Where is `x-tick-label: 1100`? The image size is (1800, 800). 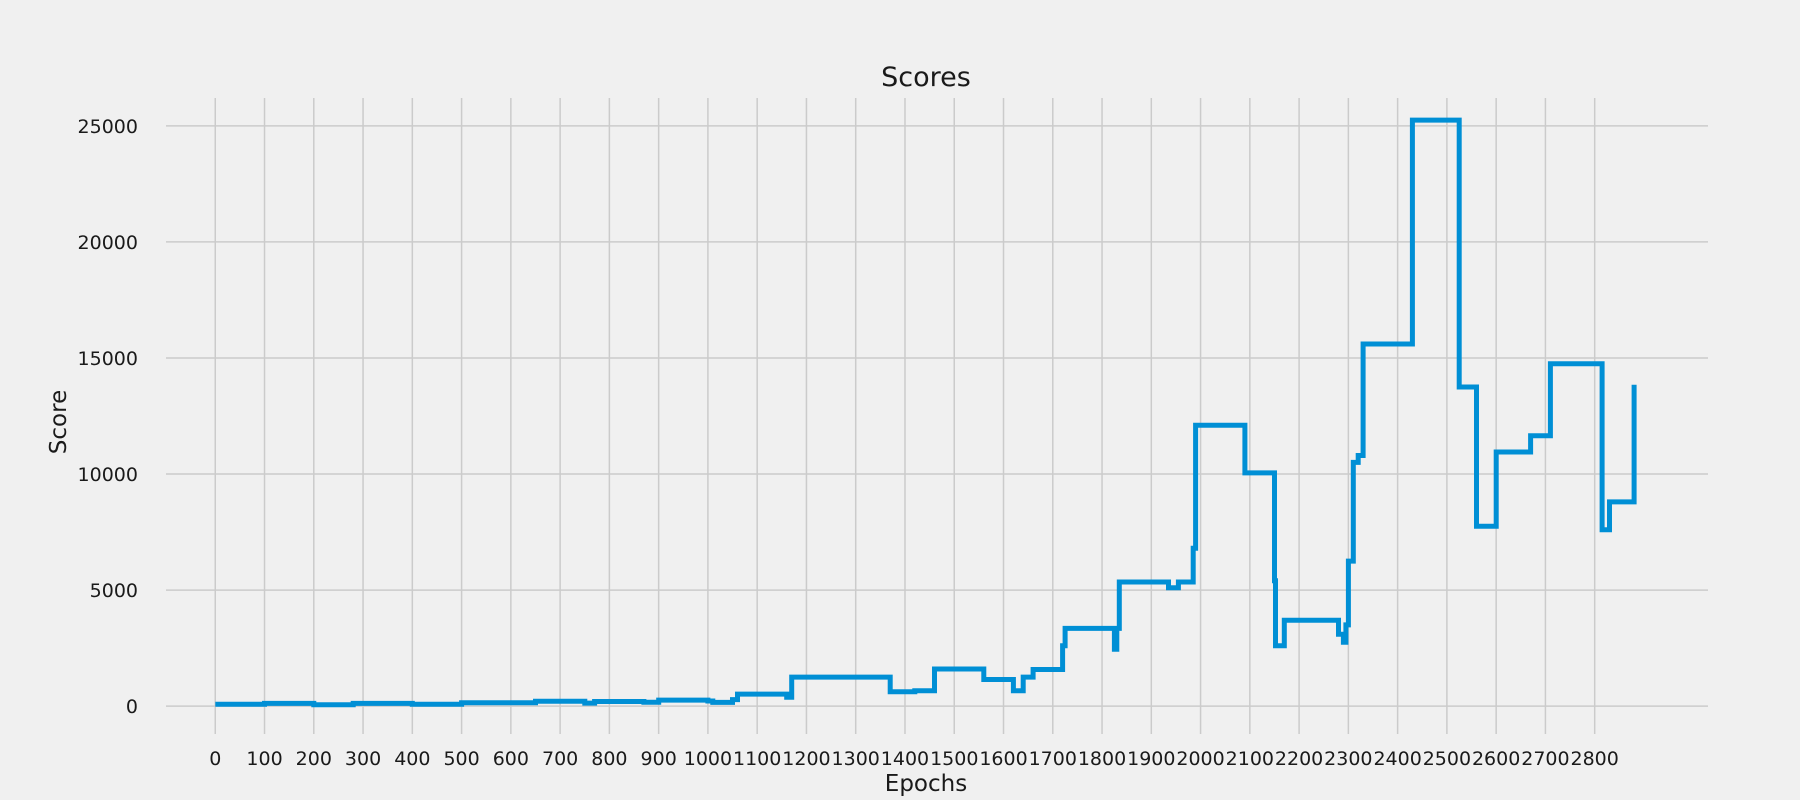
x-tick-label: 1100 is located at coordinates (757, 759).